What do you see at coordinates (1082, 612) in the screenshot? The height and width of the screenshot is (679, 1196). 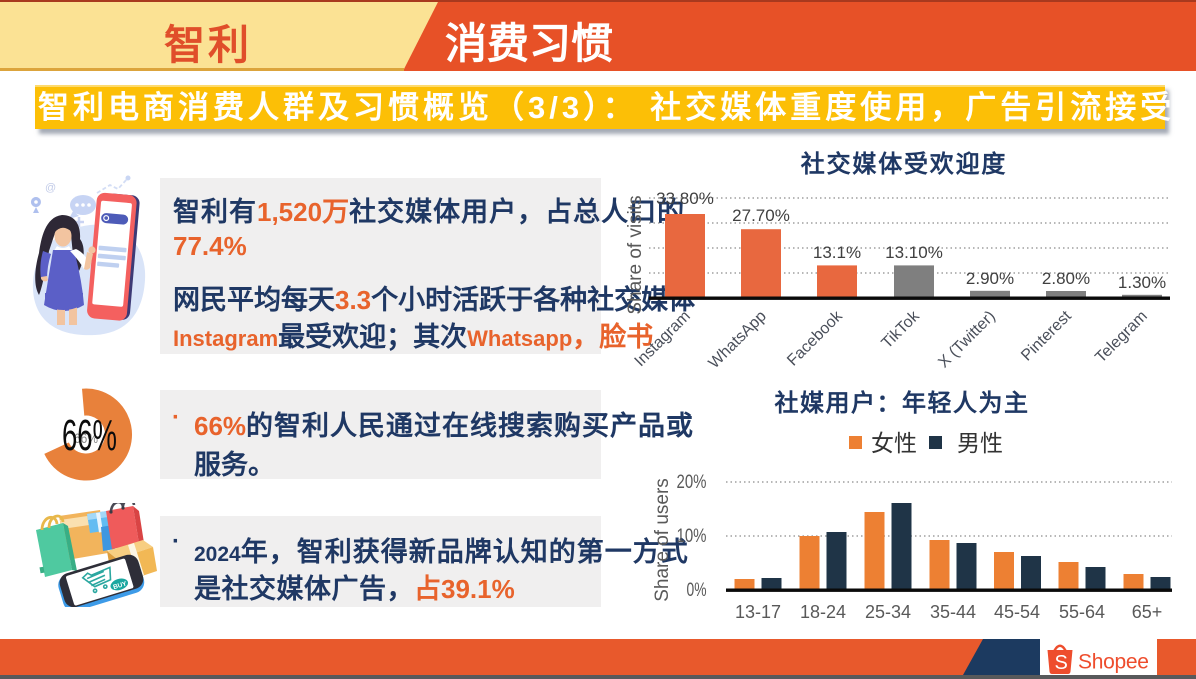 I see `svg-text: 55-64` at bounding box center [1082, 612].